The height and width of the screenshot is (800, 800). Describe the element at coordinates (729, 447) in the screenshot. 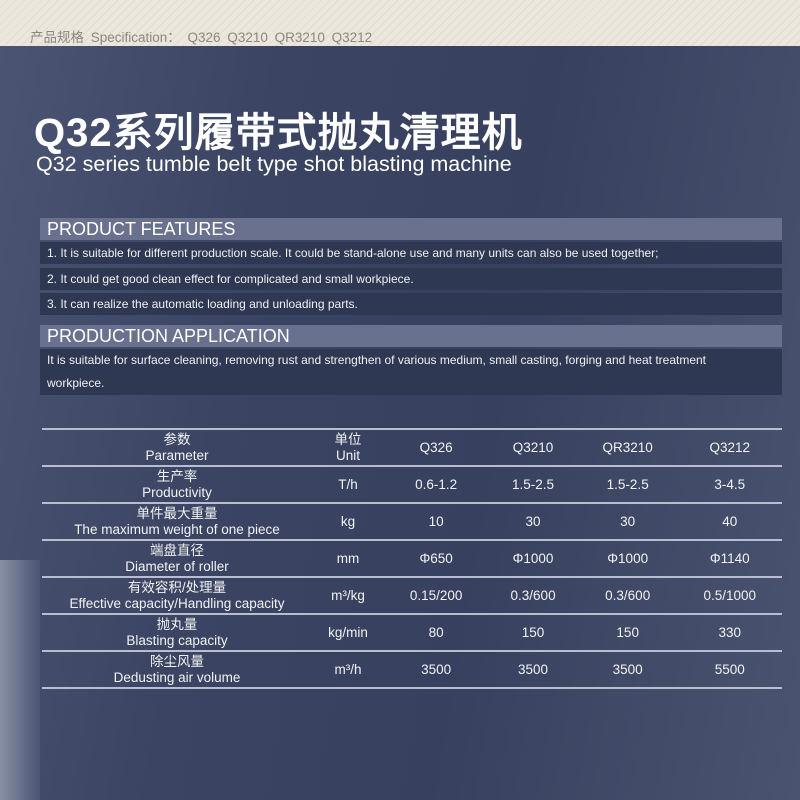

I see `header-model: Q3212` at that location.